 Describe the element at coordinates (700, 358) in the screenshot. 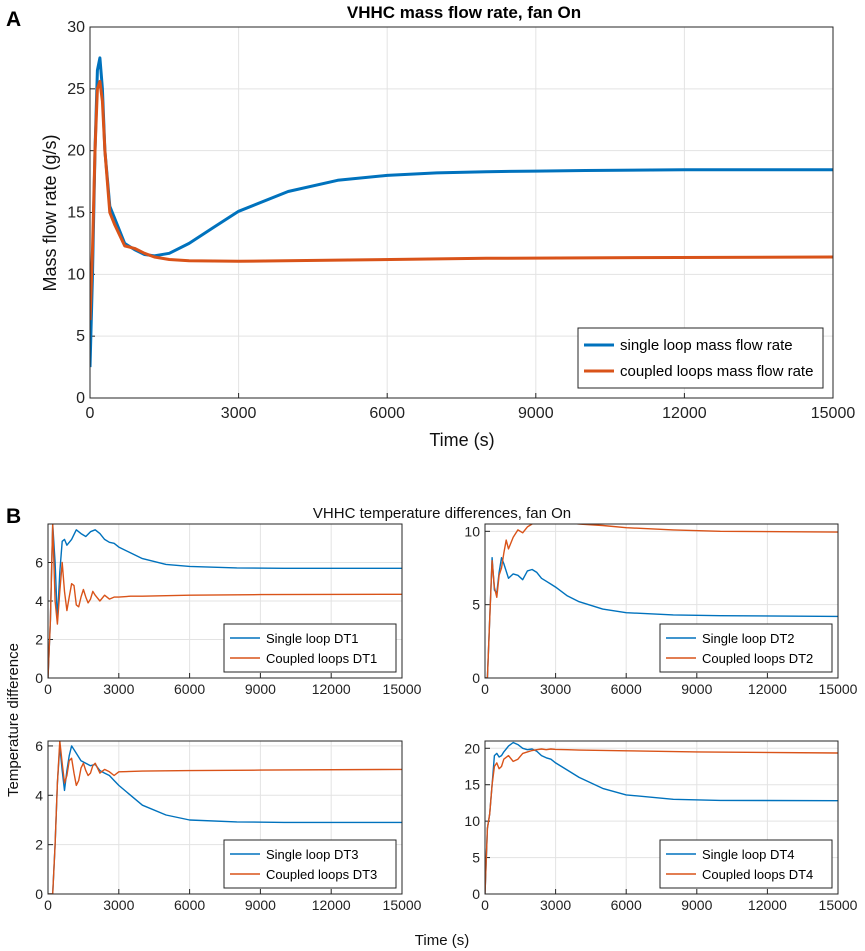

I see `chart-a-legend-box` at that location.